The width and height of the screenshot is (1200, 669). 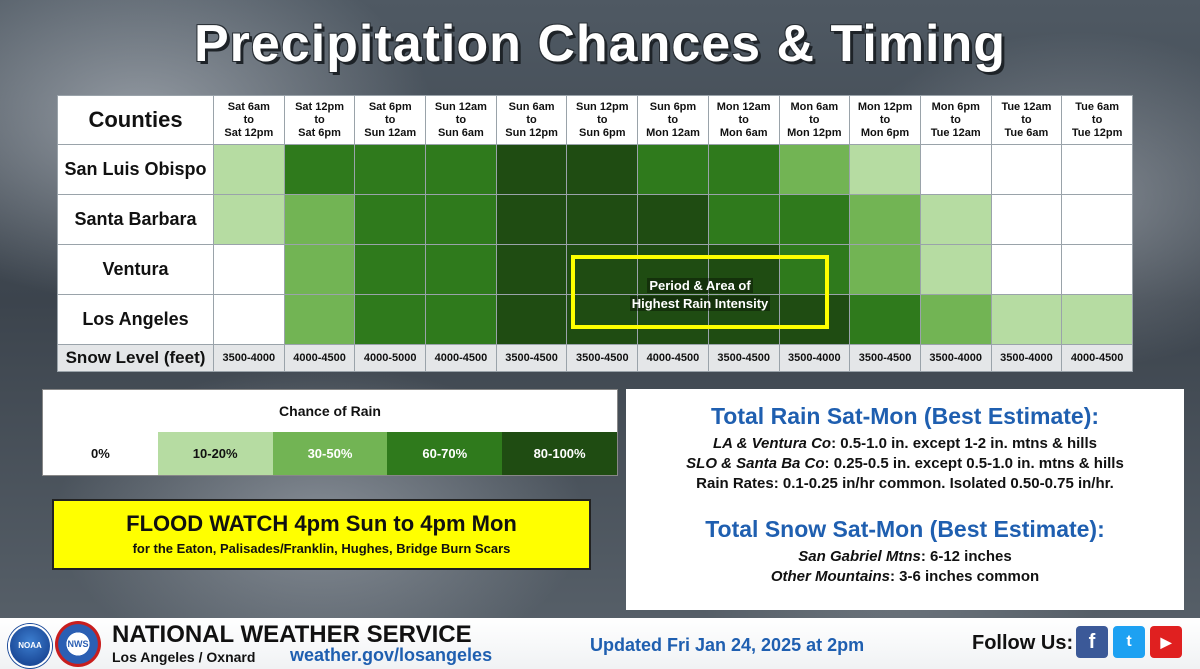 I want to click on snow-level-value: 4000-5000, so click(x=390, y=358).